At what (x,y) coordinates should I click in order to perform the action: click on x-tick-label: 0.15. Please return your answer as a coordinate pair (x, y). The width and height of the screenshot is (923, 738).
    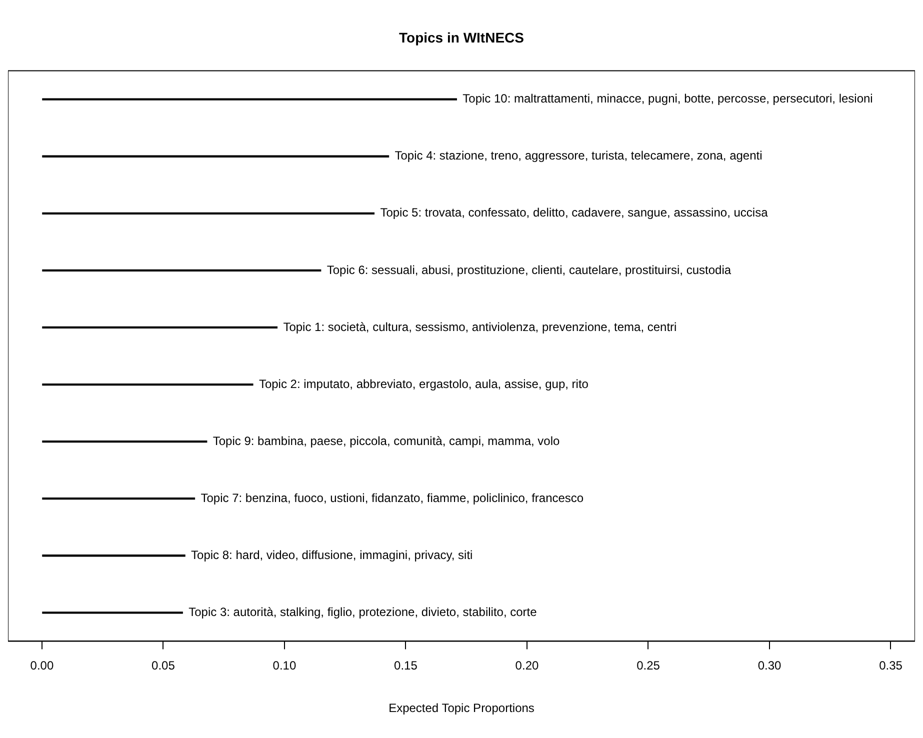
    Looking at the image, I should click on (406, 665).